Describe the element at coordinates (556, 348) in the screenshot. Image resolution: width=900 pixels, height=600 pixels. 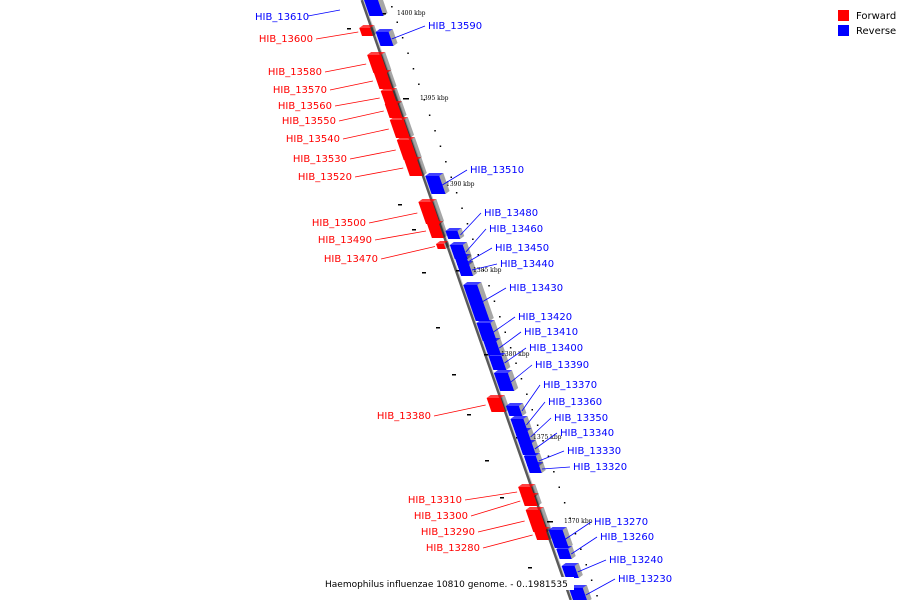
I see `reverse-gene-label: HIB_13400` at that location.